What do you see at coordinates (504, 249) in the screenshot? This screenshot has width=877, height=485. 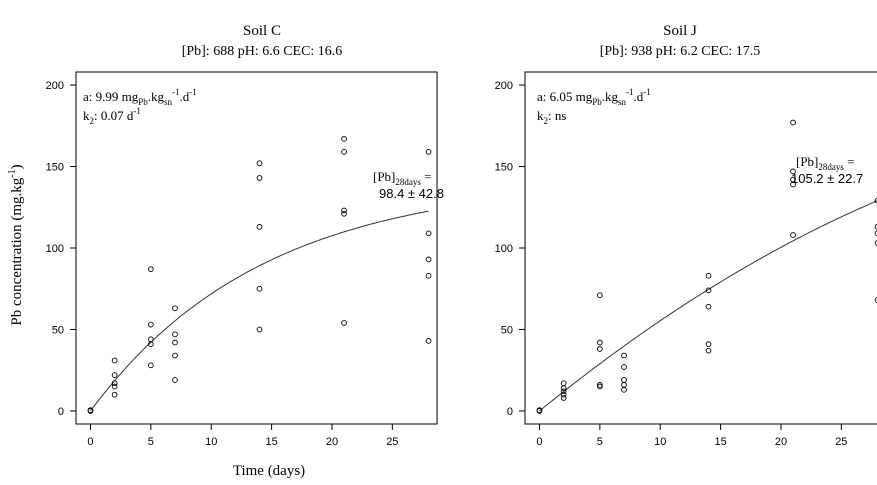 I see `y-tick-label: 100` at bounding box center [504, 249].